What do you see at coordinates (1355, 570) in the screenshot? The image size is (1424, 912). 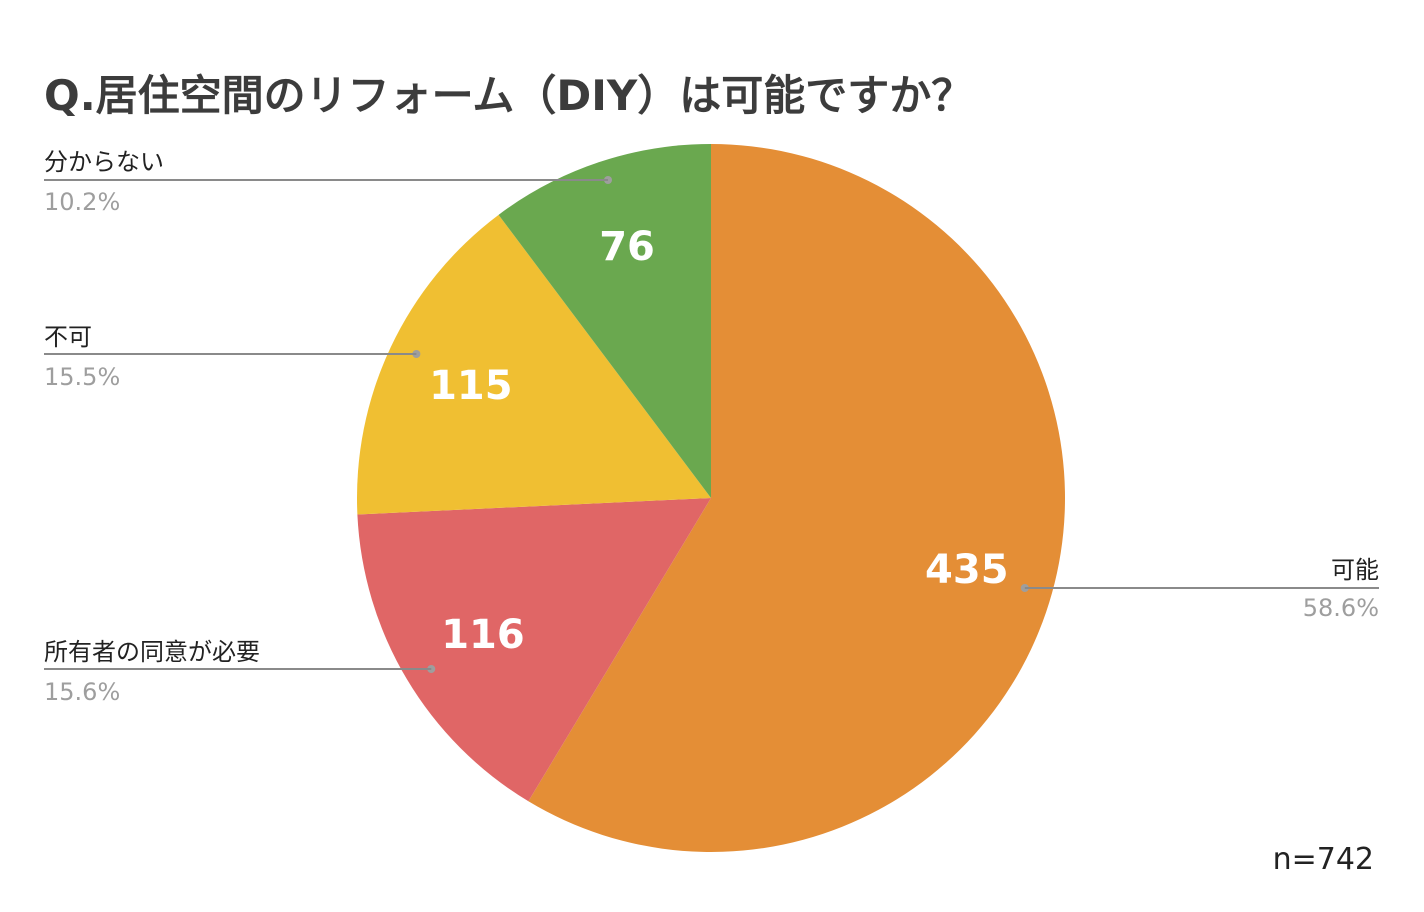 I see `slice-name-label: 可能` at bounding box center [1355, 570].